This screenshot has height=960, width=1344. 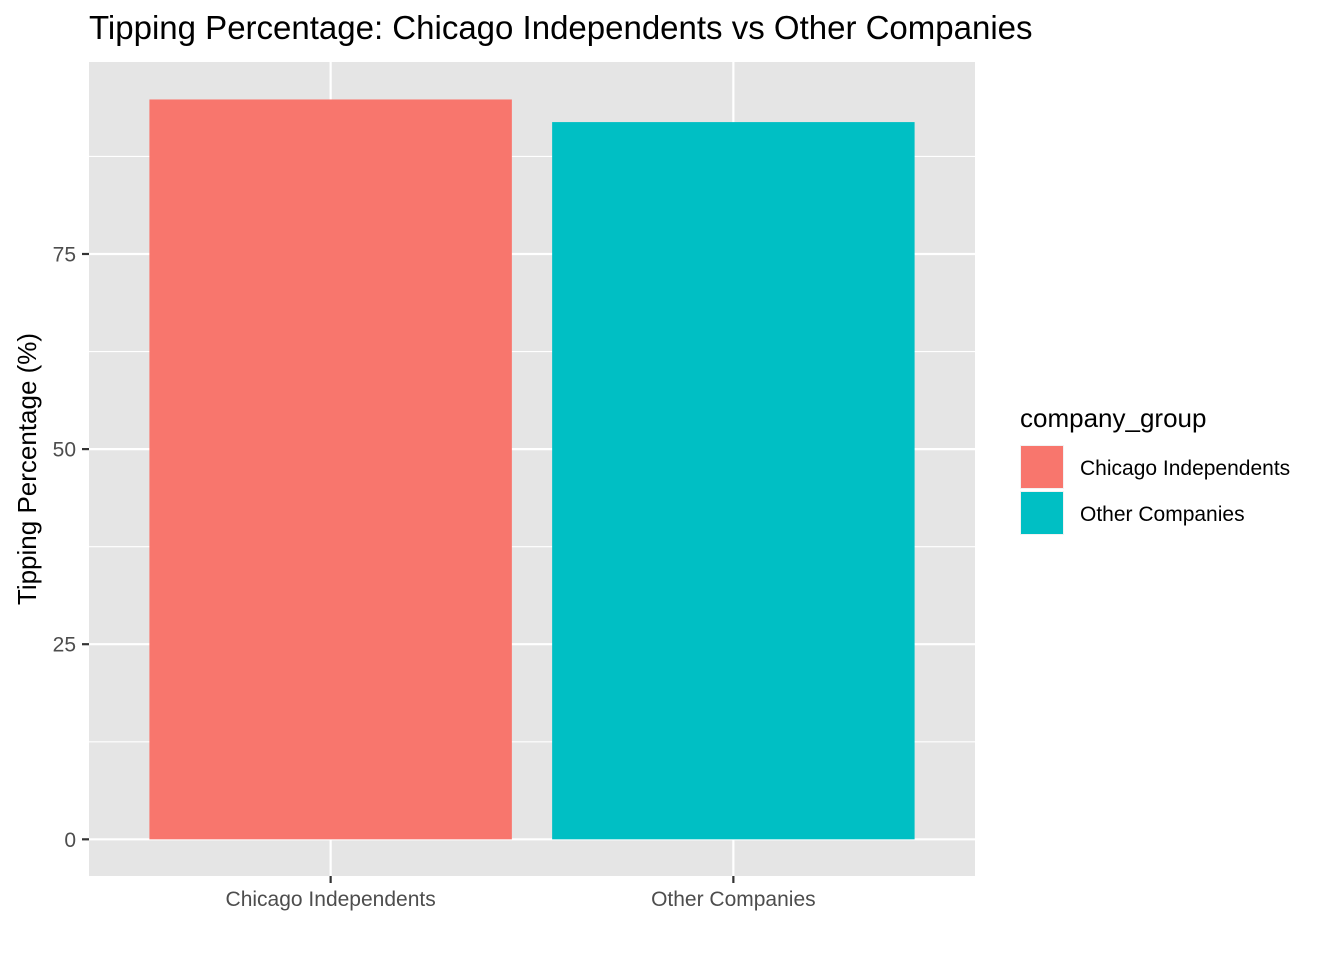 I want to click on legend-label: Other Companies, so click(x=1162, y=514).